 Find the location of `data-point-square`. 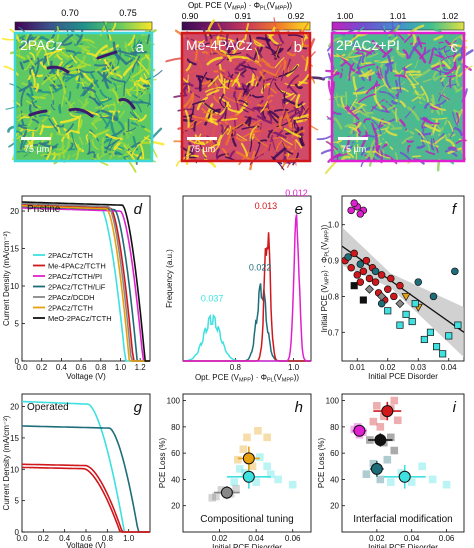

data-point-square is located at coordinates (437, 347).